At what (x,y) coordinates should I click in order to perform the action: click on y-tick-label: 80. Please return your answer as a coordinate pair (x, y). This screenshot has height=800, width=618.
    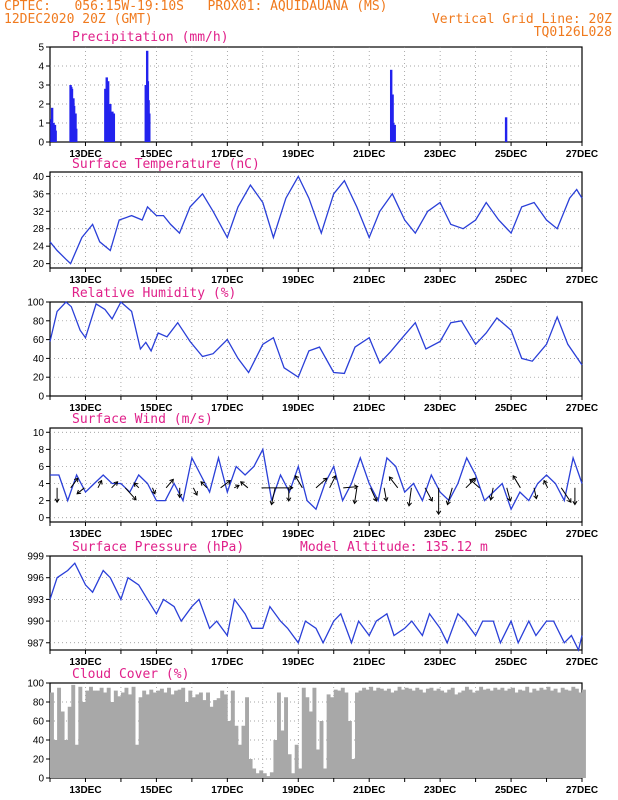
    Looking at the image, I should click on (39, 703).